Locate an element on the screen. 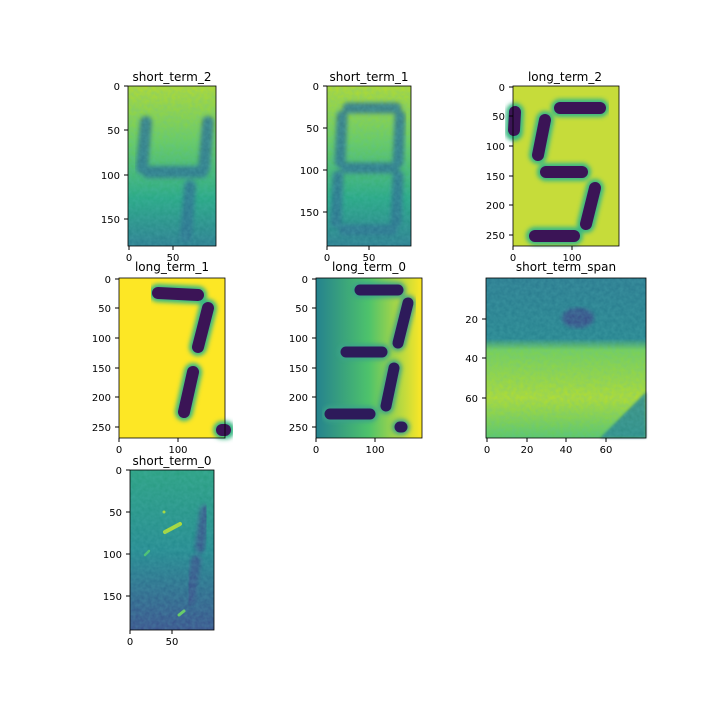  panel-short-term-span: short_term_span 20 40 60 0 20 40 60 is located at coordinates (556, 358).